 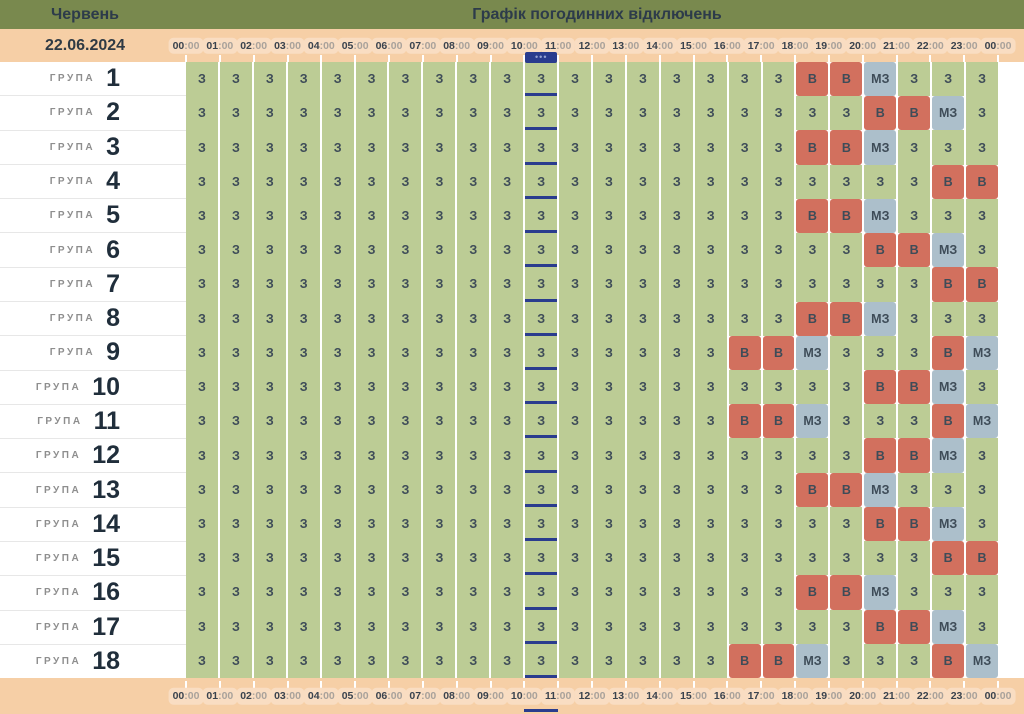 I want to click on group-row: ГРУПА 18, so click(x=93, y=661).